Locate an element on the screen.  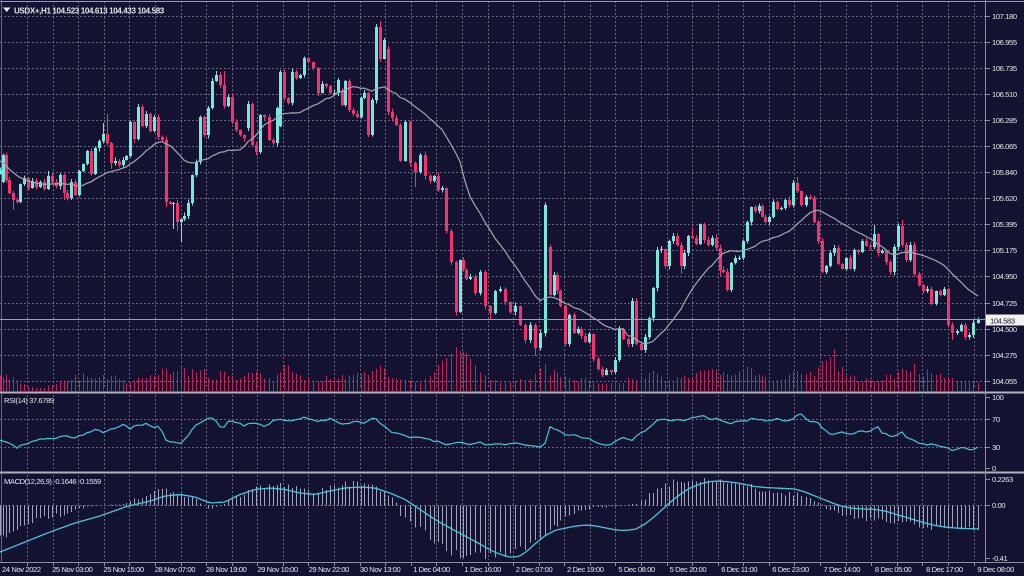
svg-text: 107.180 is located at coordinates (1004, 16).